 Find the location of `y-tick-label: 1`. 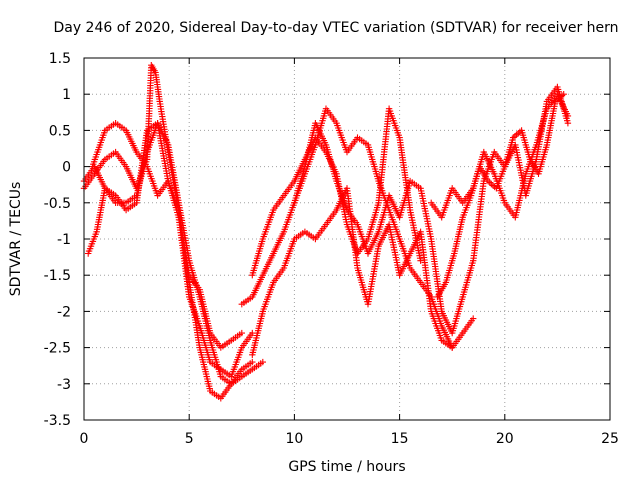

y-tick-label: 1 is located at coordinates (66, 95).